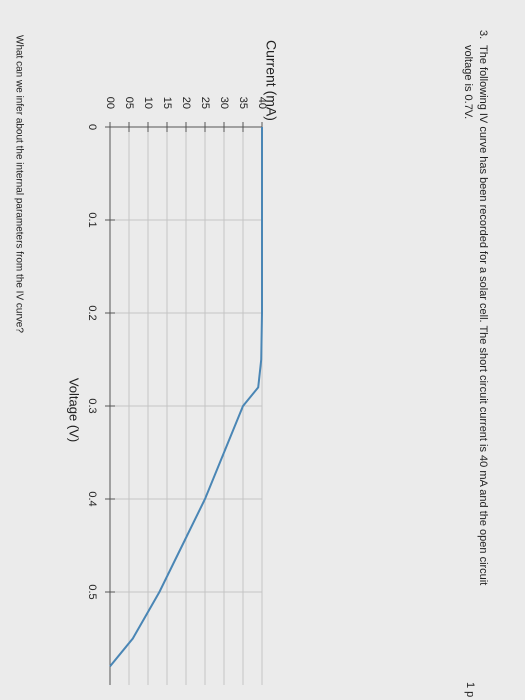 This screenshot has height=700, width=525. What do you see at coordinates (110, 103) in the screenshot?
I see `y-tick-label: 00` at bounding box center [110, 103].